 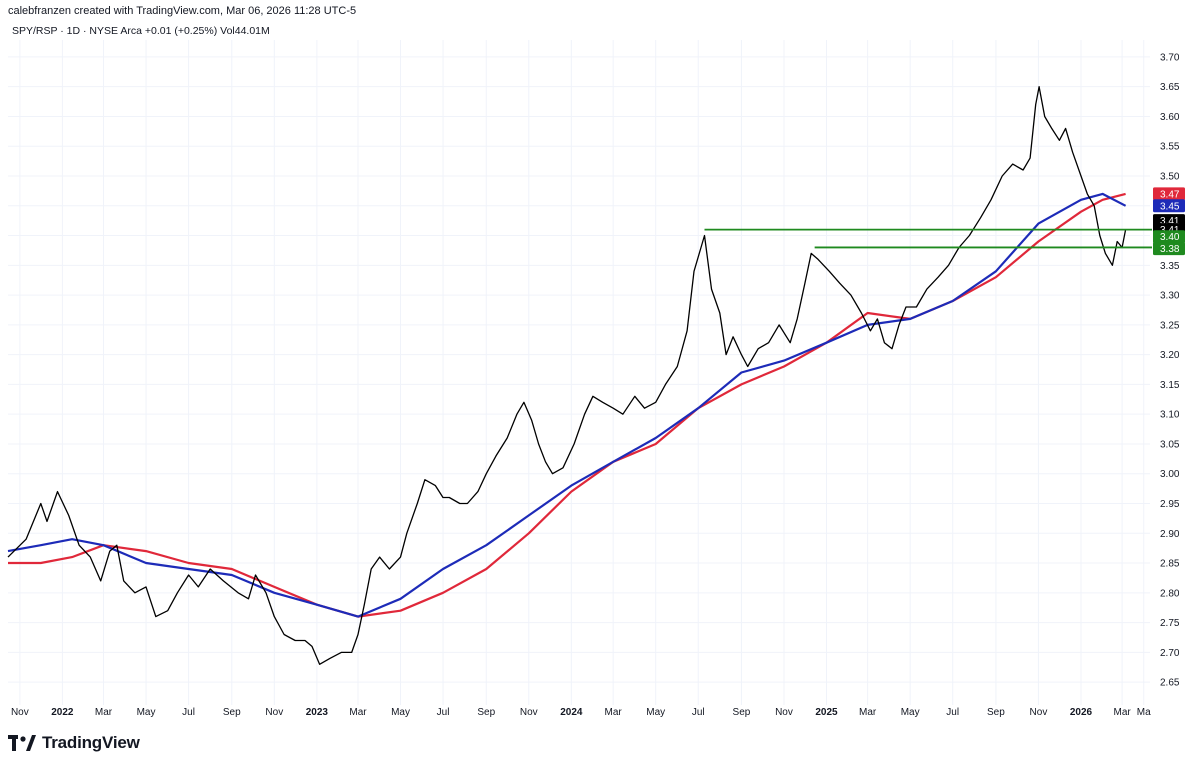 What do you see at coordinates (1170, 593) in the screenshot?
I see `y-tick-label: 2.80` at bounding box center [1170, 593].